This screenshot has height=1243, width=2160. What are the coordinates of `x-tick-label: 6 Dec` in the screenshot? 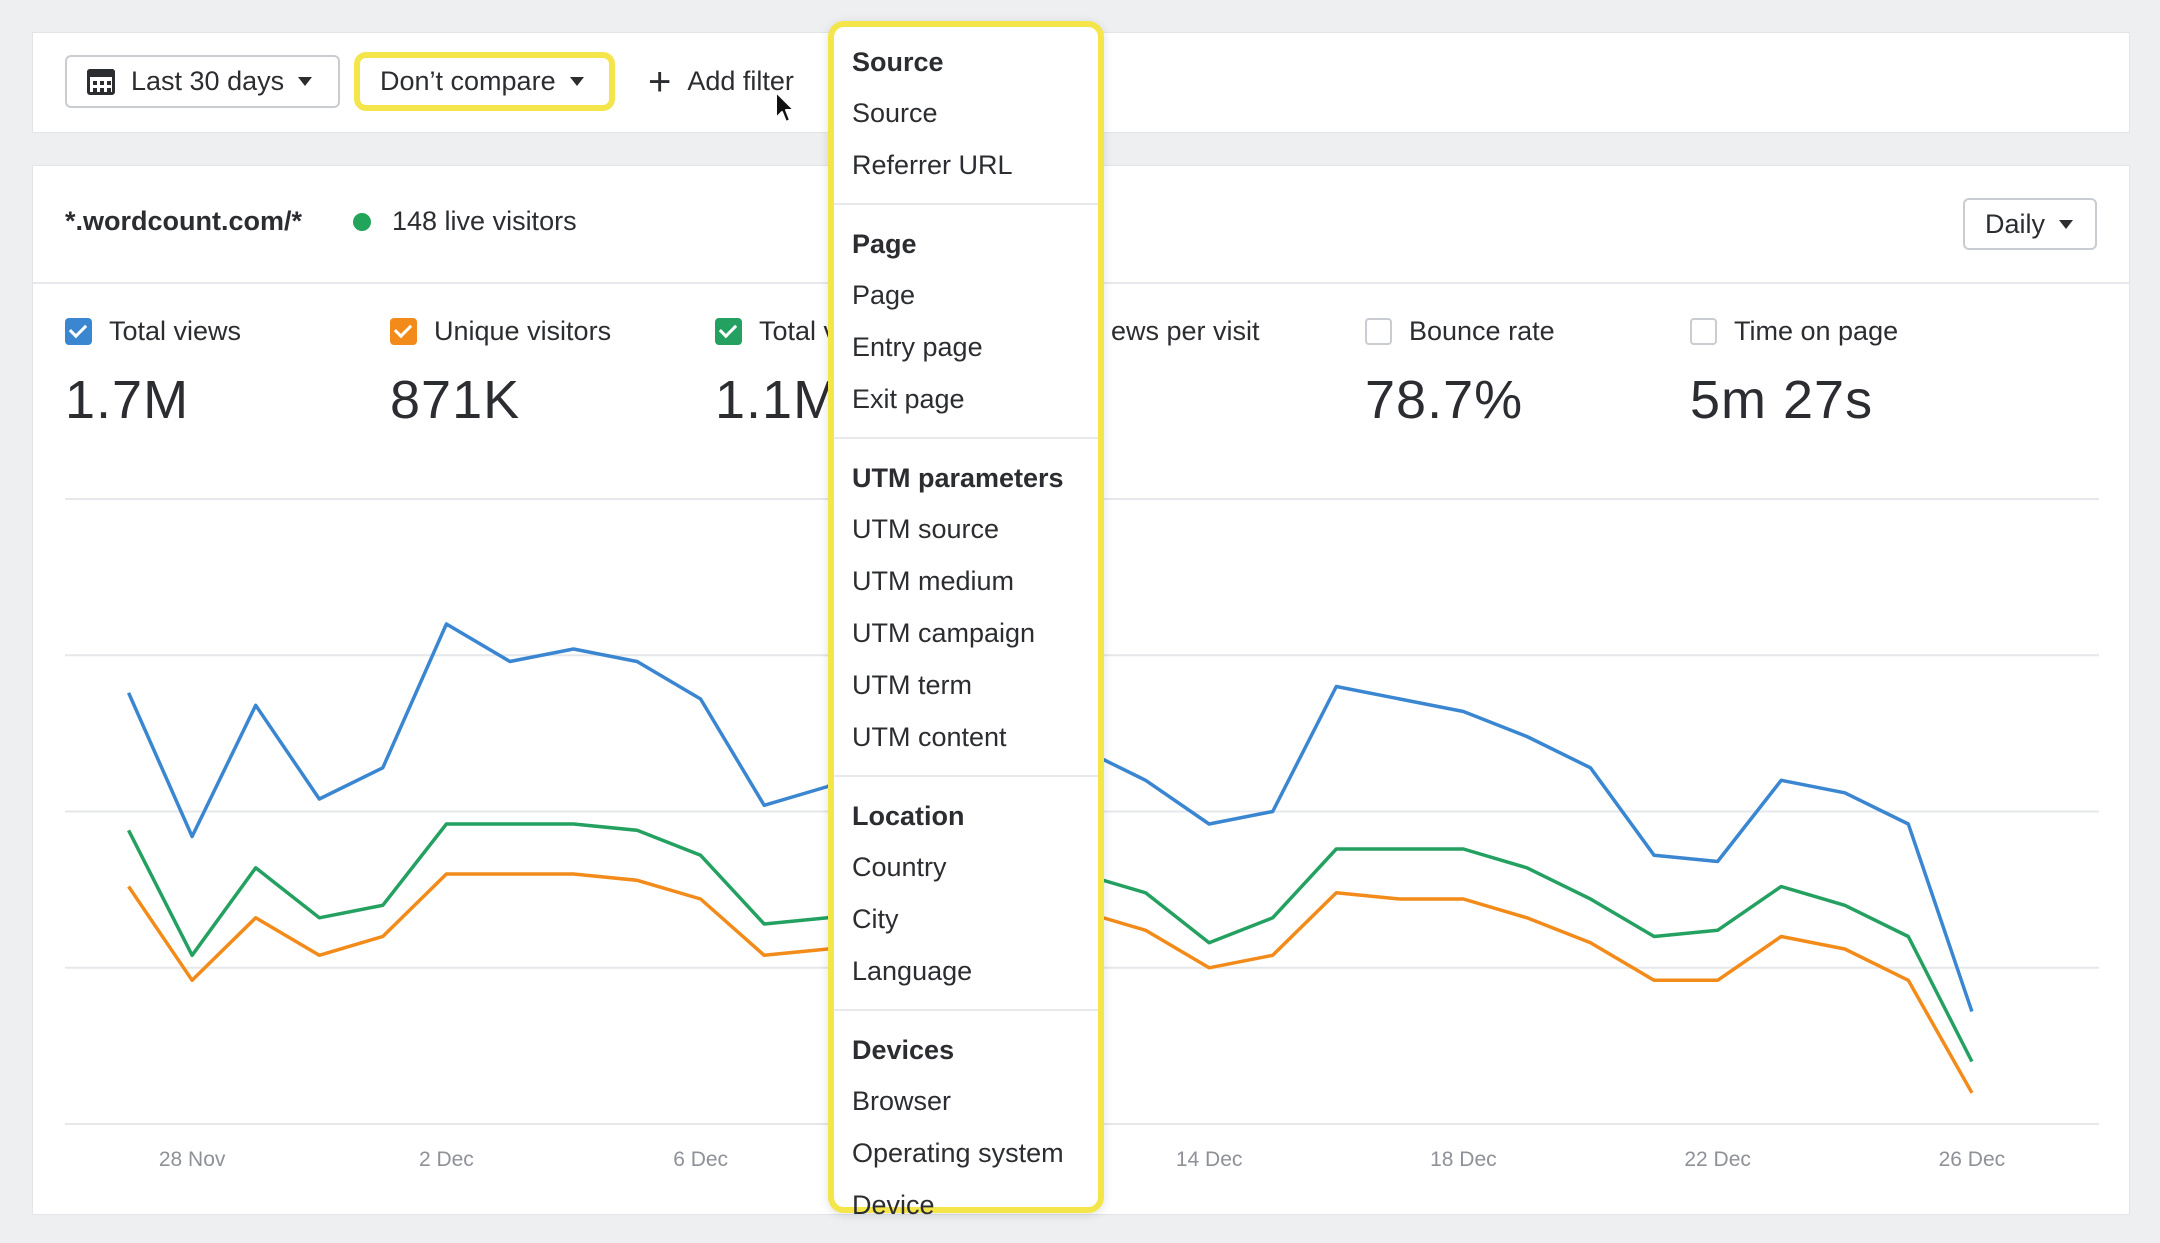 It's located at (700, 1159).